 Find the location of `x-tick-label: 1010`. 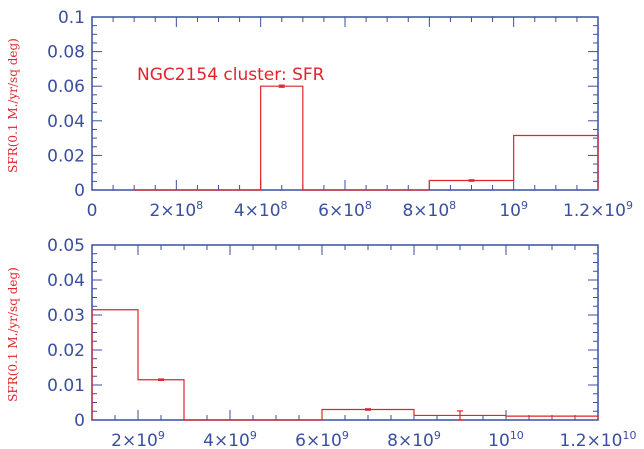

x-tick-label: 1010 is located at coordinates (506, 439).